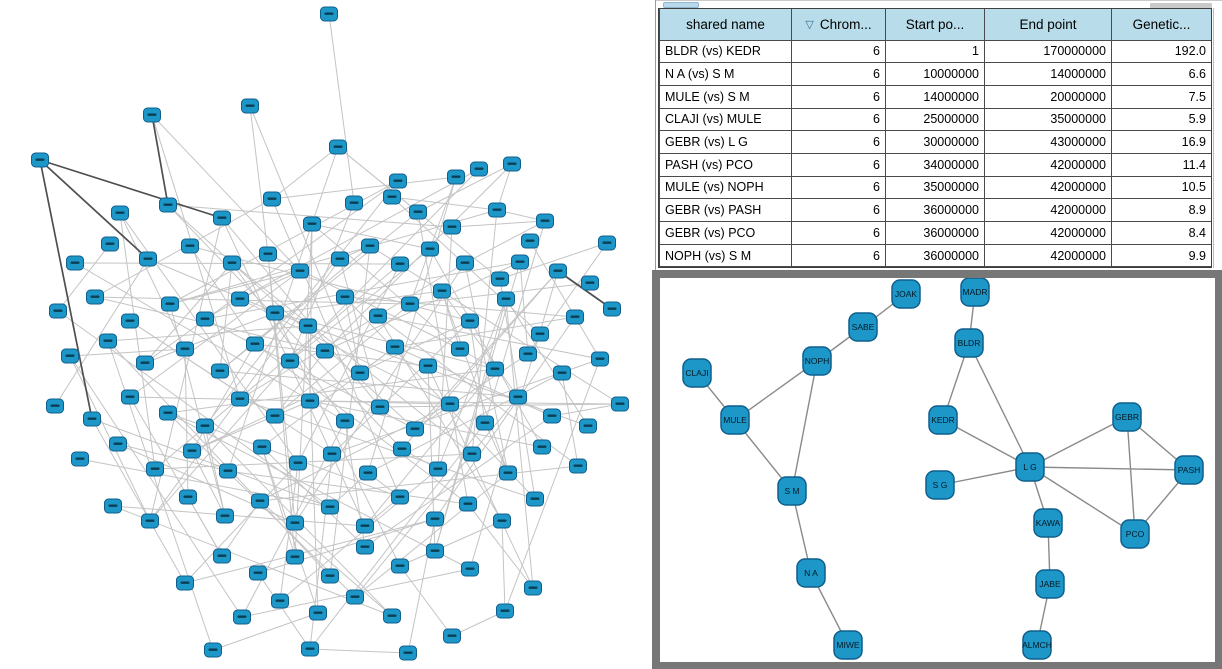 The image size is (1222, 669). I want to click on preview-node-mule: MULE, so click(735, 420).